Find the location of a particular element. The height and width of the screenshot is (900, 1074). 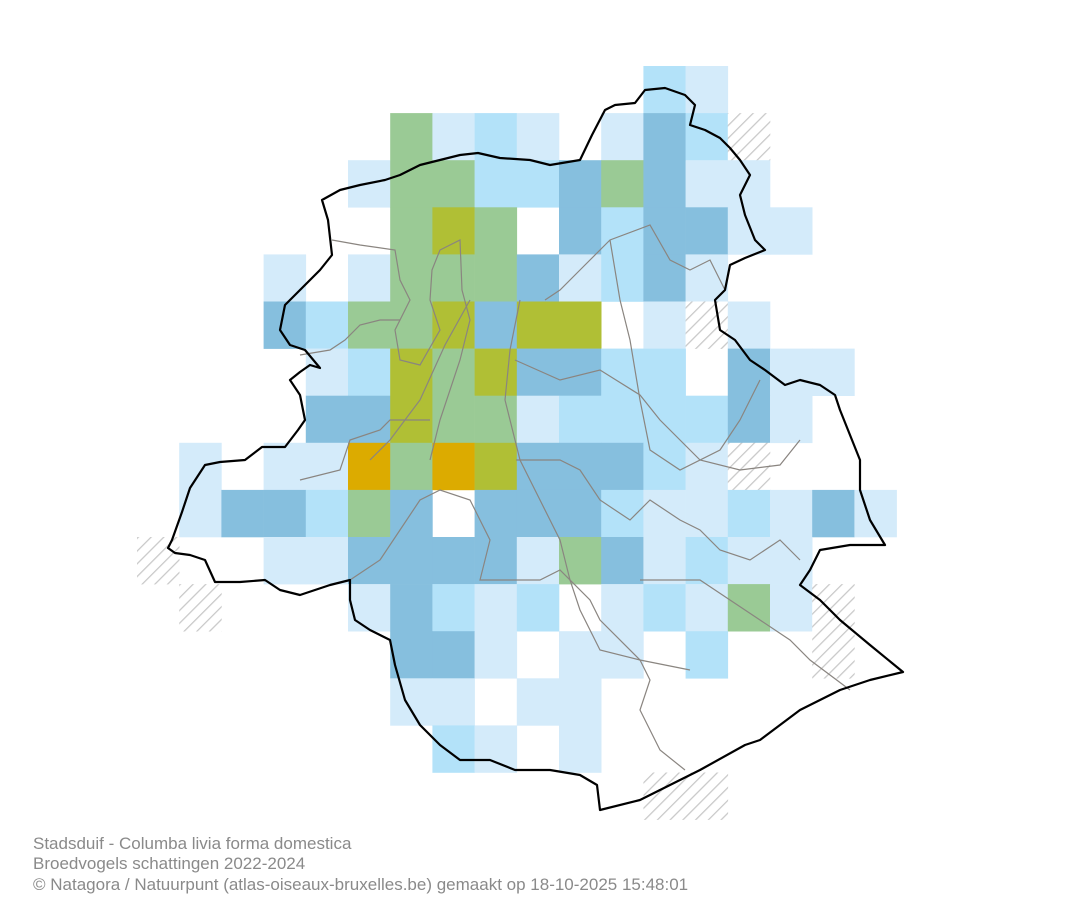

survey-subtitle: Broedvogels schattingen 2022-2024 is located at coordinates (169, 863).